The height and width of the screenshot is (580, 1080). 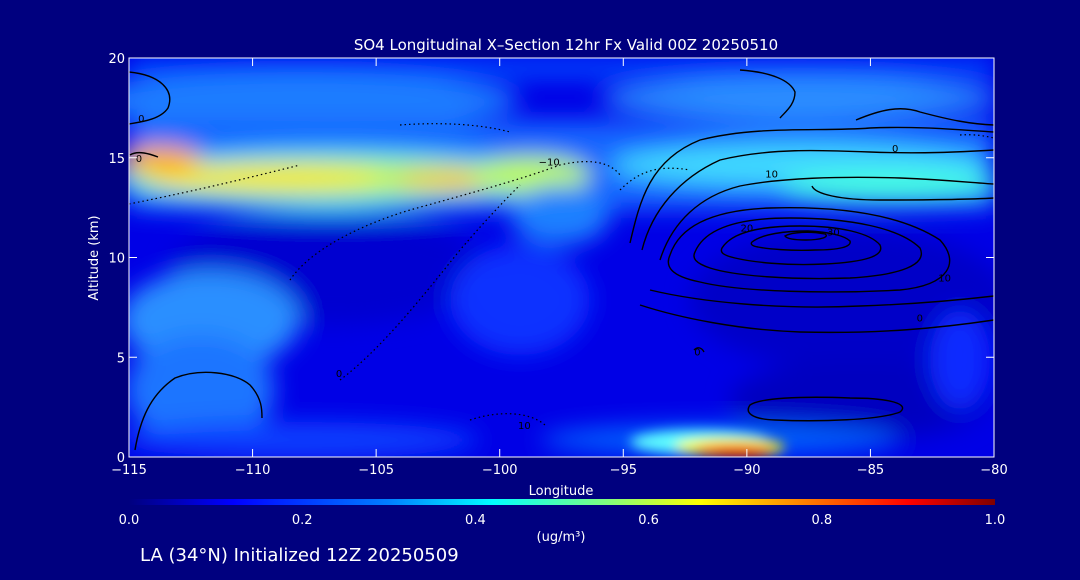 What do you see at coordinates (500, 470) in the screenshot?
I see `x-tick-label: −100` at bounding box center [500, 470].